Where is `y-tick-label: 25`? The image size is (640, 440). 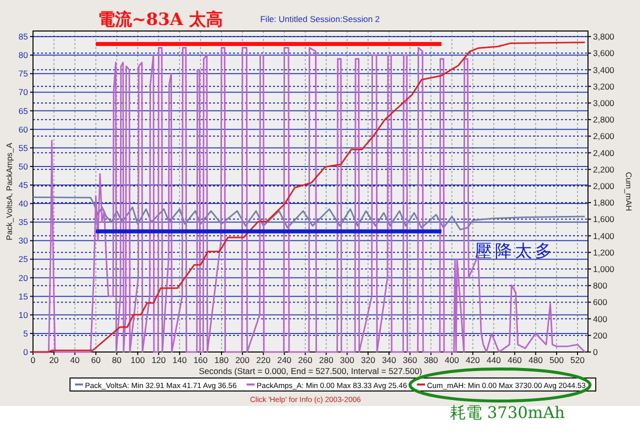 y-tick-label: 25 is located at coordinates (23, 259).